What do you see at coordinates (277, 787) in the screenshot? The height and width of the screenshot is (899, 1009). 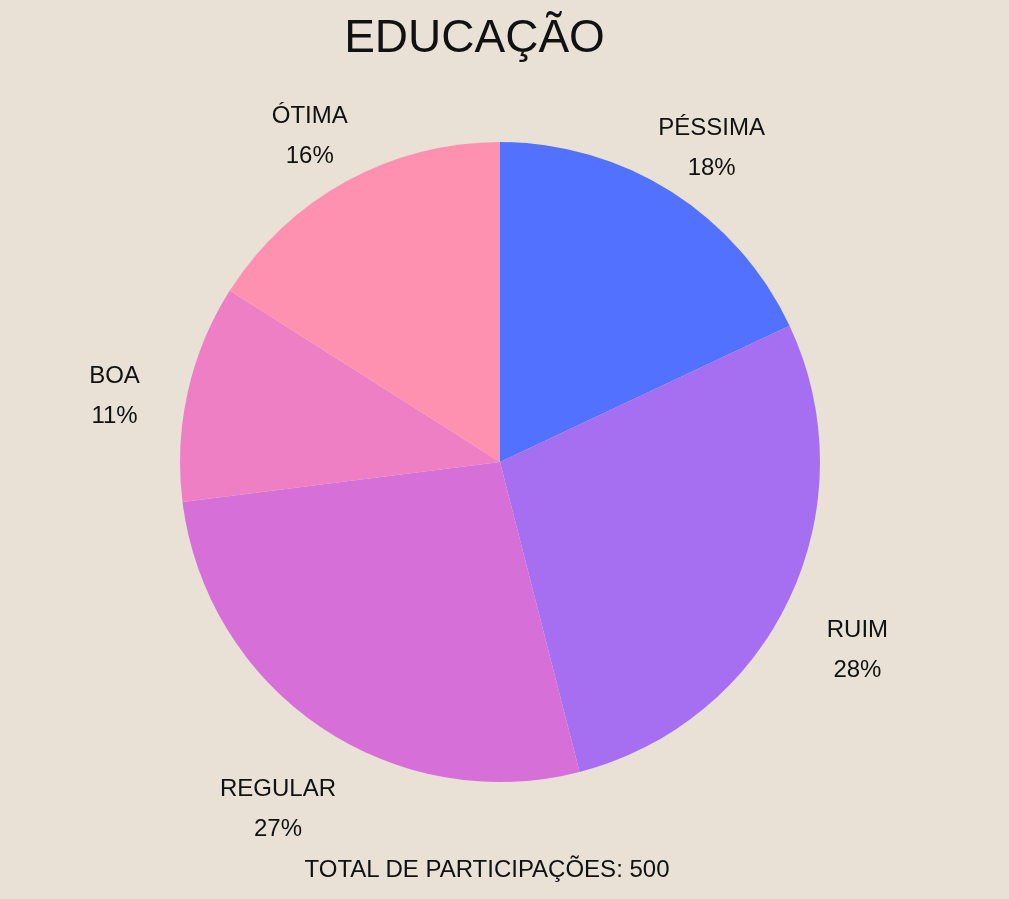 I see `slice-label: REGULAR` at bounding box center [277, 787].